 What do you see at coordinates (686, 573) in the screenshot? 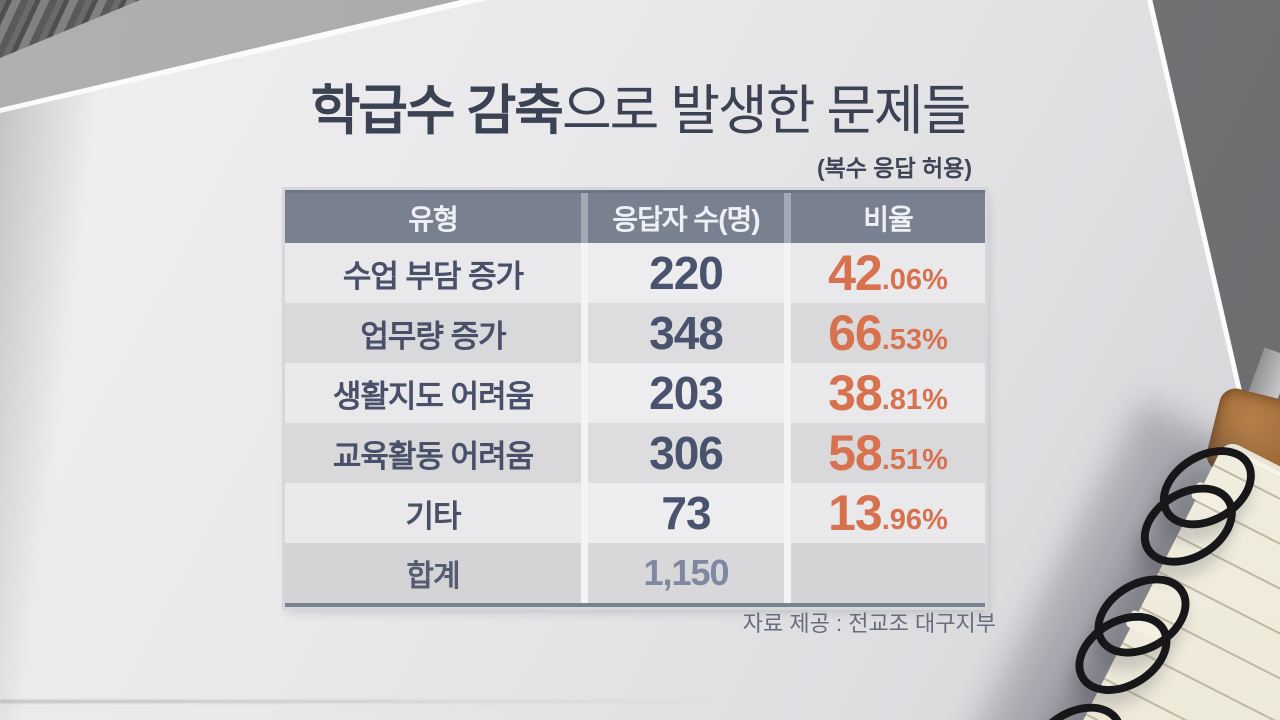
I see `row-count: 1,150` at bounding box center [686, 573].